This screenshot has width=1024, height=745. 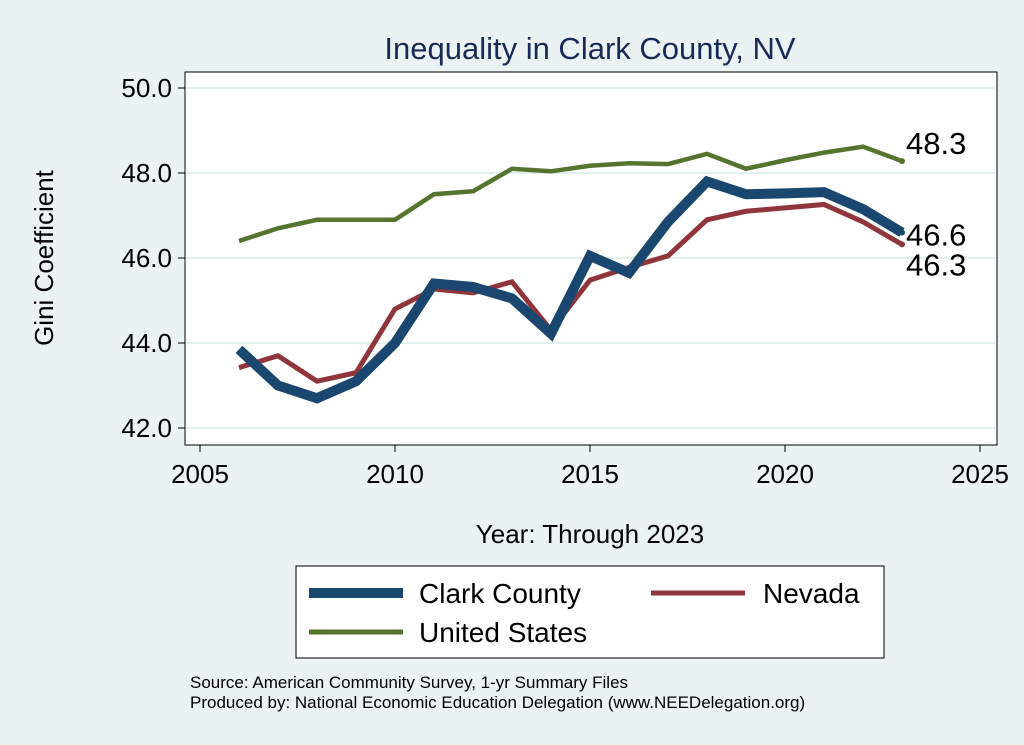 I want to click on legend-label-nevada: Nevada, so click(x=811, y=593).